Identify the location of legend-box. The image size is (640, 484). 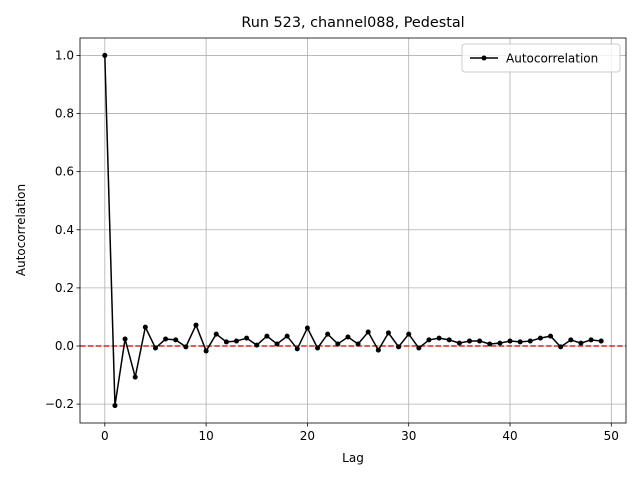
(541, 58).